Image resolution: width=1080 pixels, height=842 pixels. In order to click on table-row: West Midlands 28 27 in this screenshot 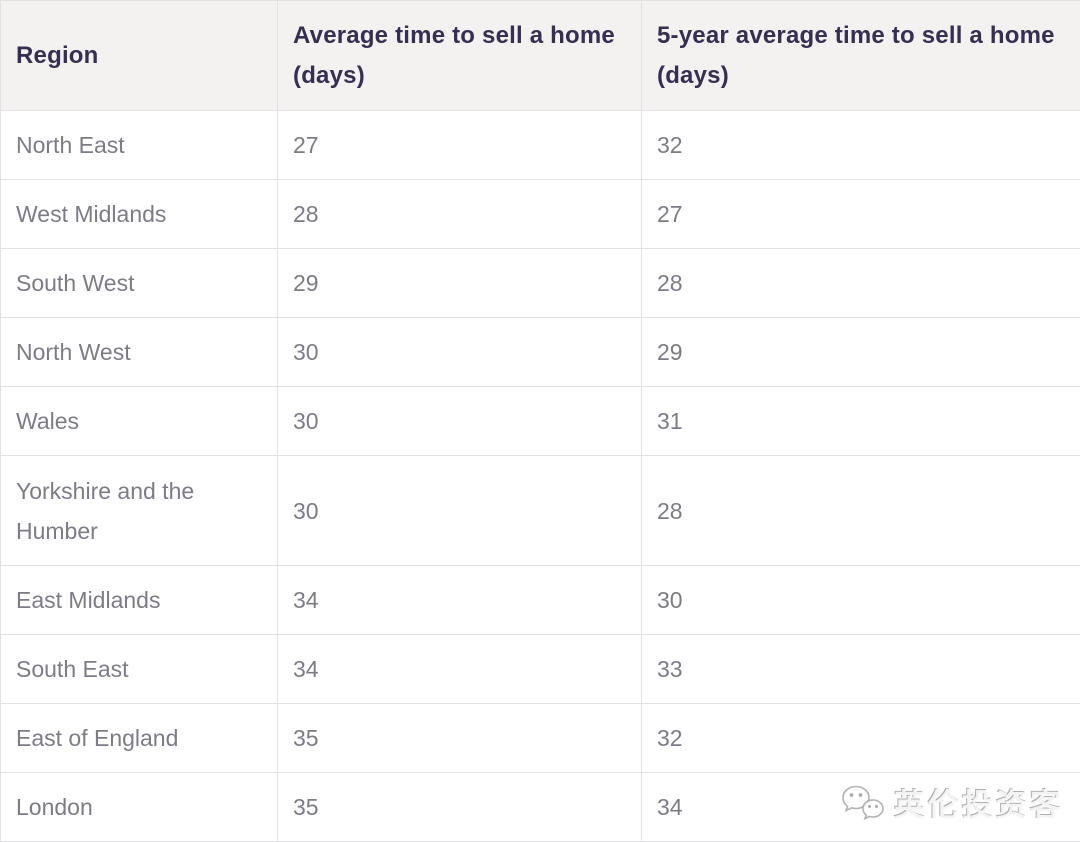, I will do `click(540, 214)`.